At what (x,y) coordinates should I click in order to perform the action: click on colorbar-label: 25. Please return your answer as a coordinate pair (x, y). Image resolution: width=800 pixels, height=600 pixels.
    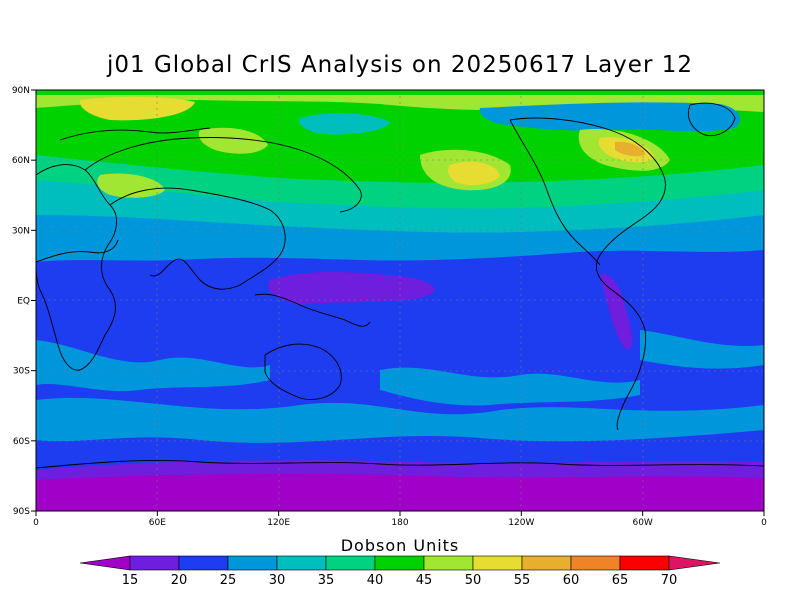
    Looking at the image, I should click on (228, 580).